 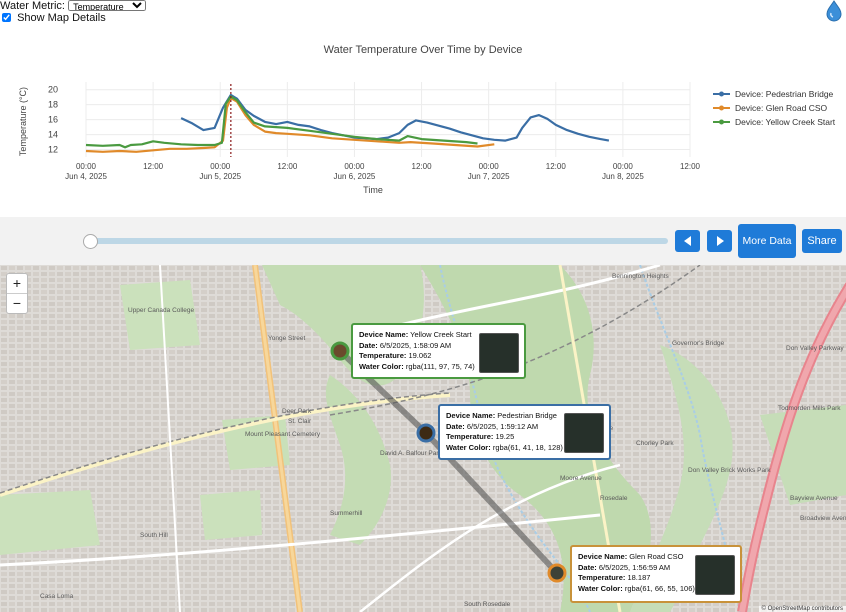 I want to click on y-tick-label: 12, so click(x=53, y=150).